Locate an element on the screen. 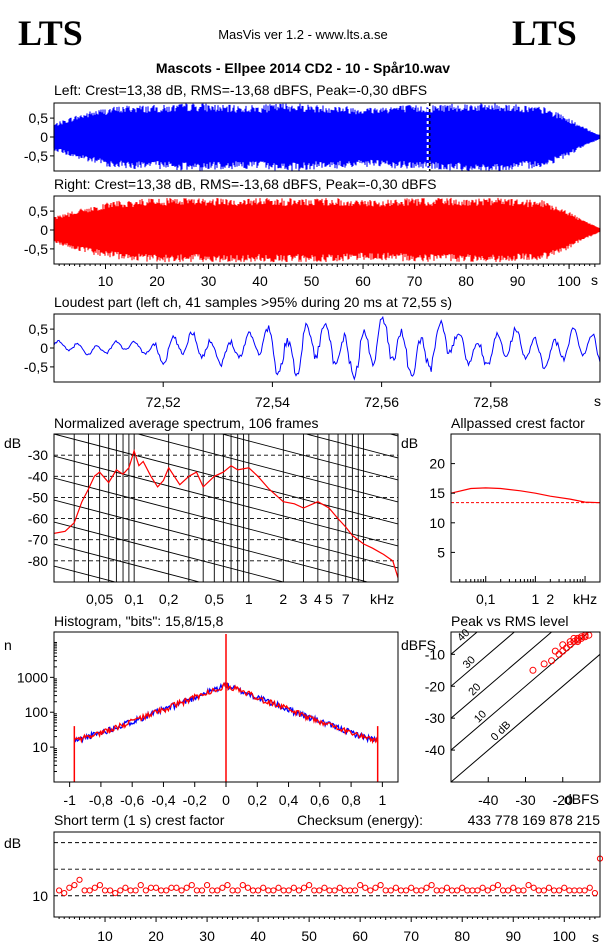 The image size is (606, 946). peak-rms-diagonal-label: 40 is located at coordinates (463, 635).